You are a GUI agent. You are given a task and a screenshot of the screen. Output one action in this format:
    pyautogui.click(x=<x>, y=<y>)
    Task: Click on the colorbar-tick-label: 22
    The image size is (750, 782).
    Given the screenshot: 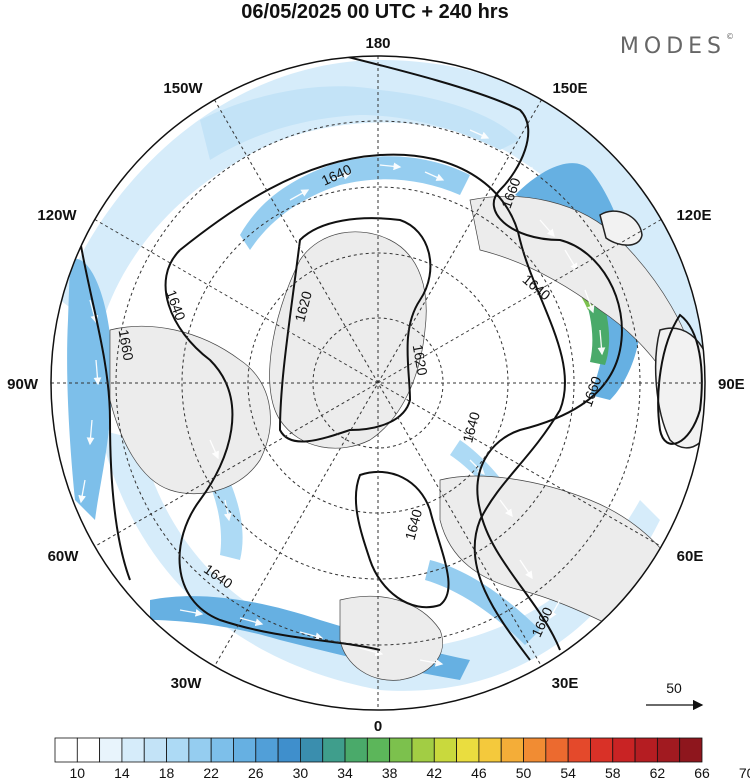 What is the action you would take?
    pyautogui.click(x=211, y=773)
    